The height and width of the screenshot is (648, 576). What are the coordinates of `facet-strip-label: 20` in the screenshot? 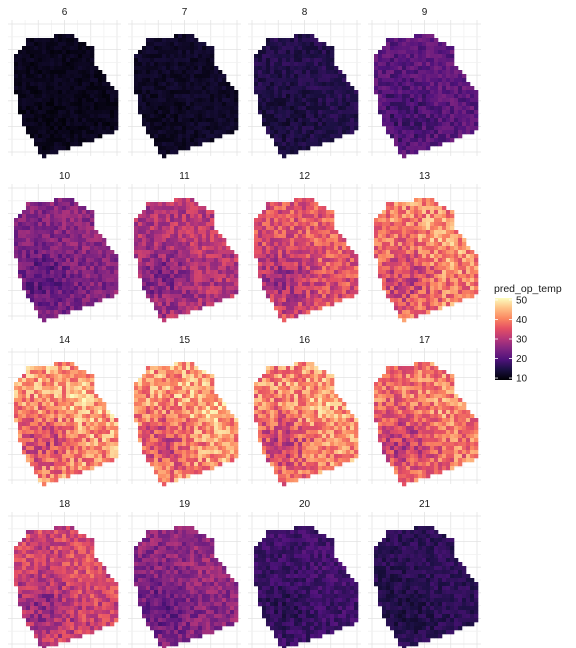 It's located at (305, 504).